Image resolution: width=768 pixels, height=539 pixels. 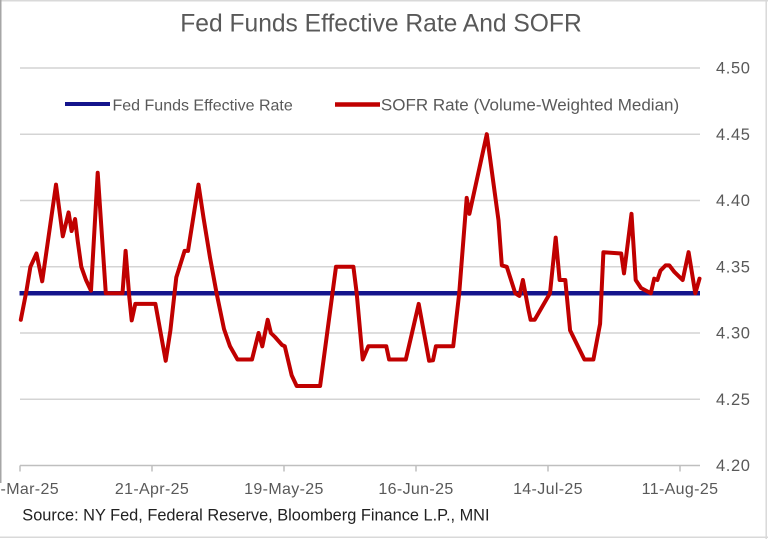 I want to click on svg-text:Fed Funds Effective Rate And S: Fed Funds Effective Rate And SOFR, so click(x=380, y=23).